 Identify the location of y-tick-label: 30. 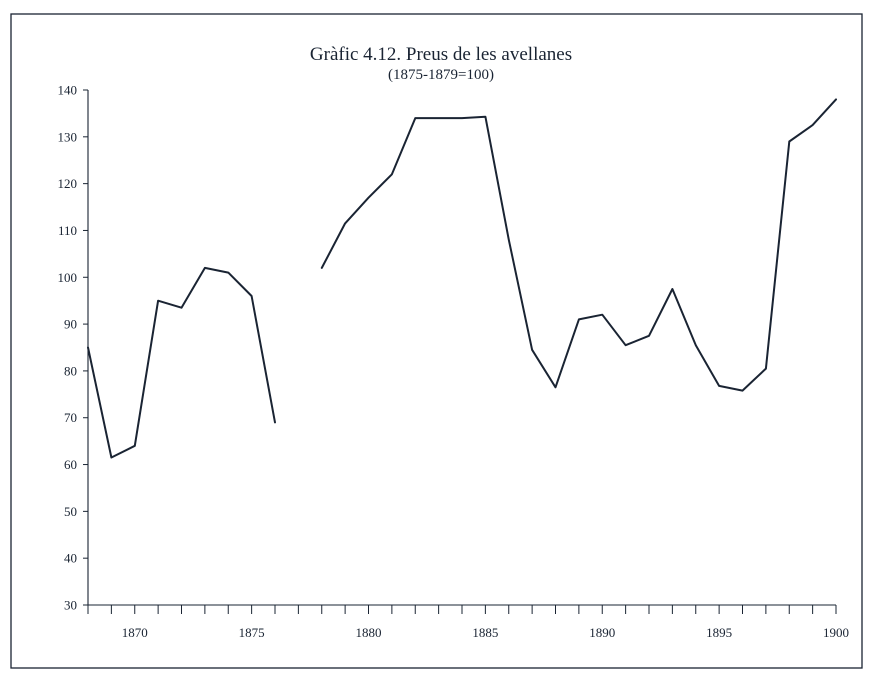
(70, 605).